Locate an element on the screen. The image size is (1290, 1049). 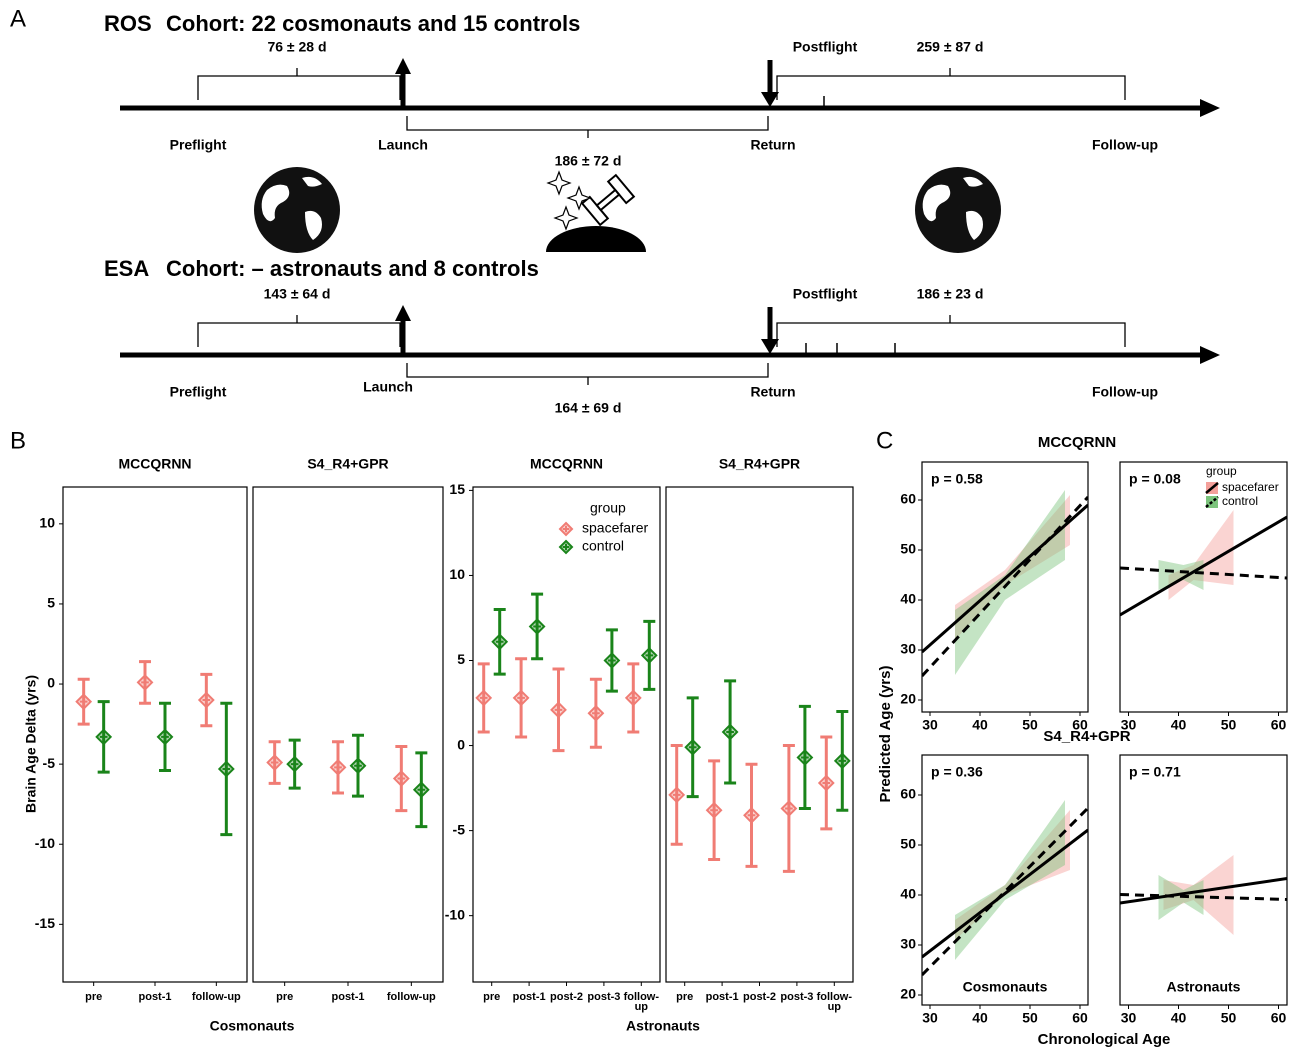
timeline-arrowhead is located at coordinates (1210, 355).